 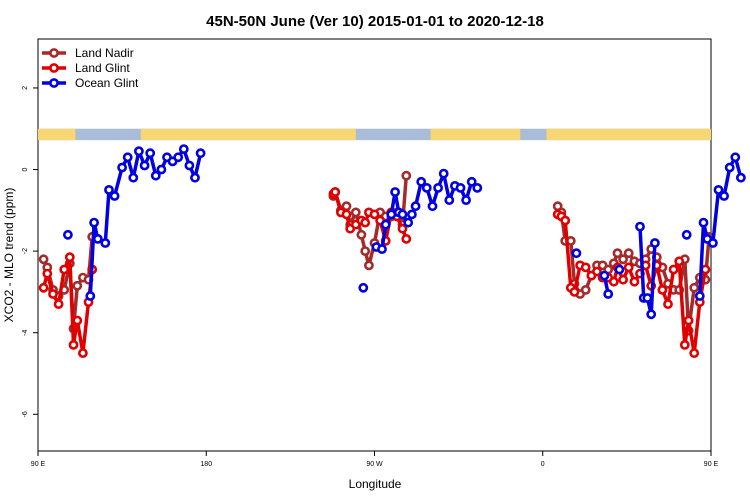 What do you see at coordinates (543, 464) in the screenshot?
I see `x-tick-label: 0` at bounding box center [543, 464].